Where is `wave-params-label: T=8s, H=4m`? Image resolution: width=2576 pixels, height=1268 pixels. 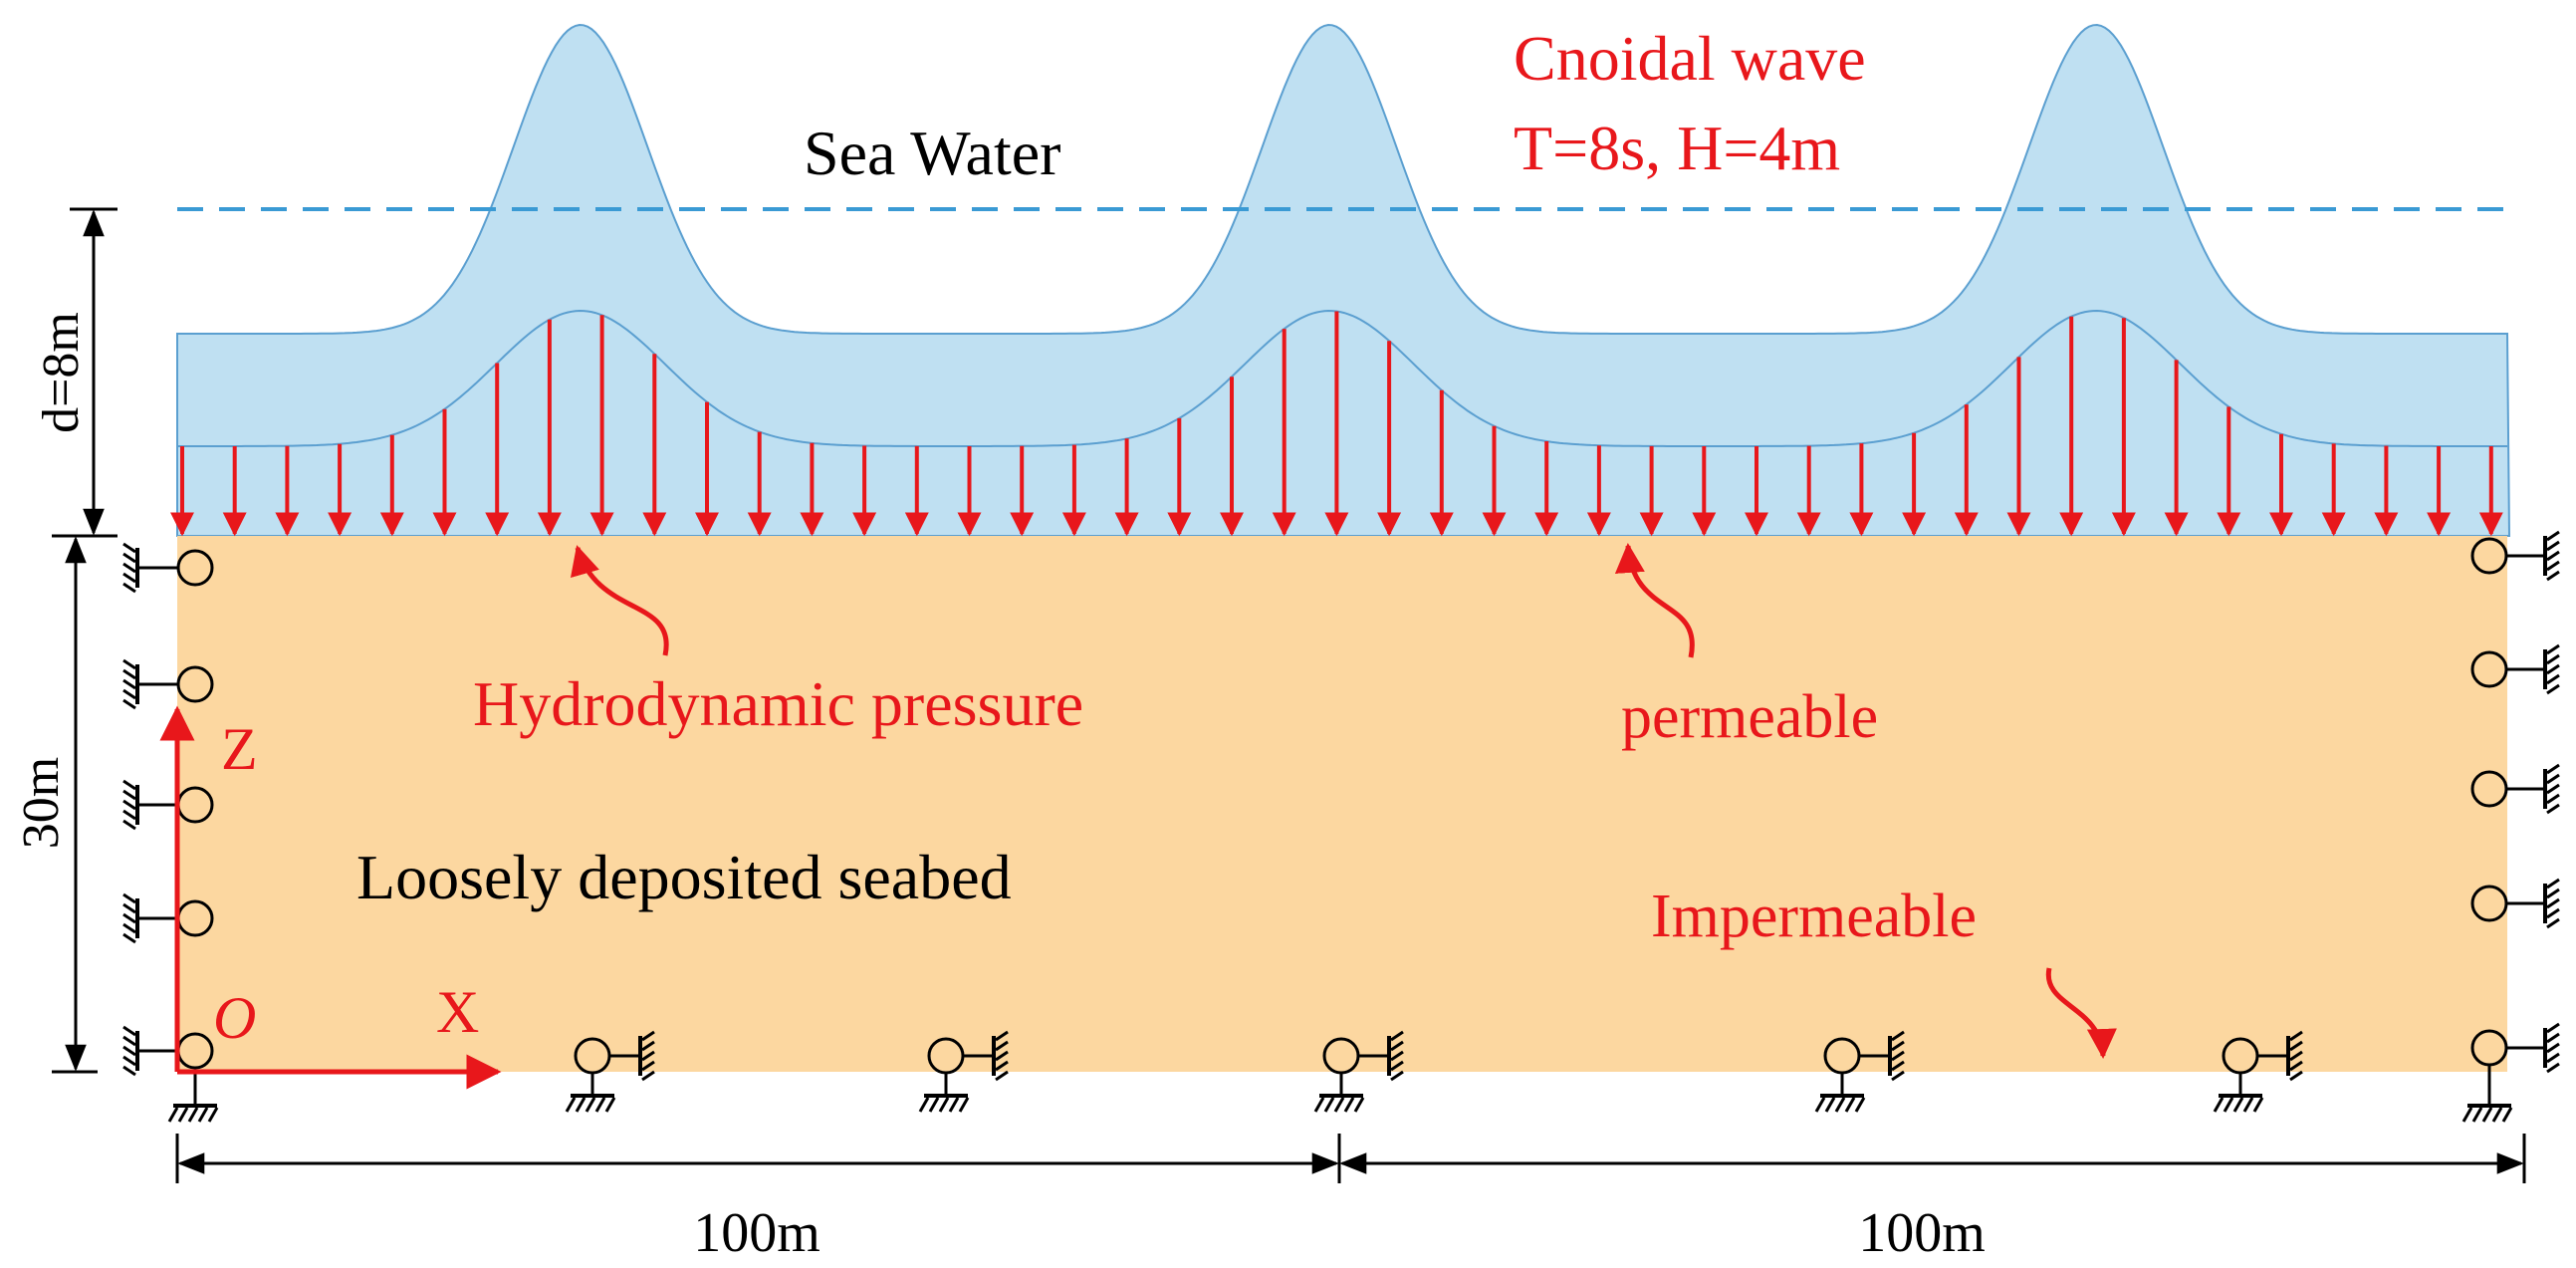
wave-params-label: T=8s, H=4m is located at coordinates (1677, 148).